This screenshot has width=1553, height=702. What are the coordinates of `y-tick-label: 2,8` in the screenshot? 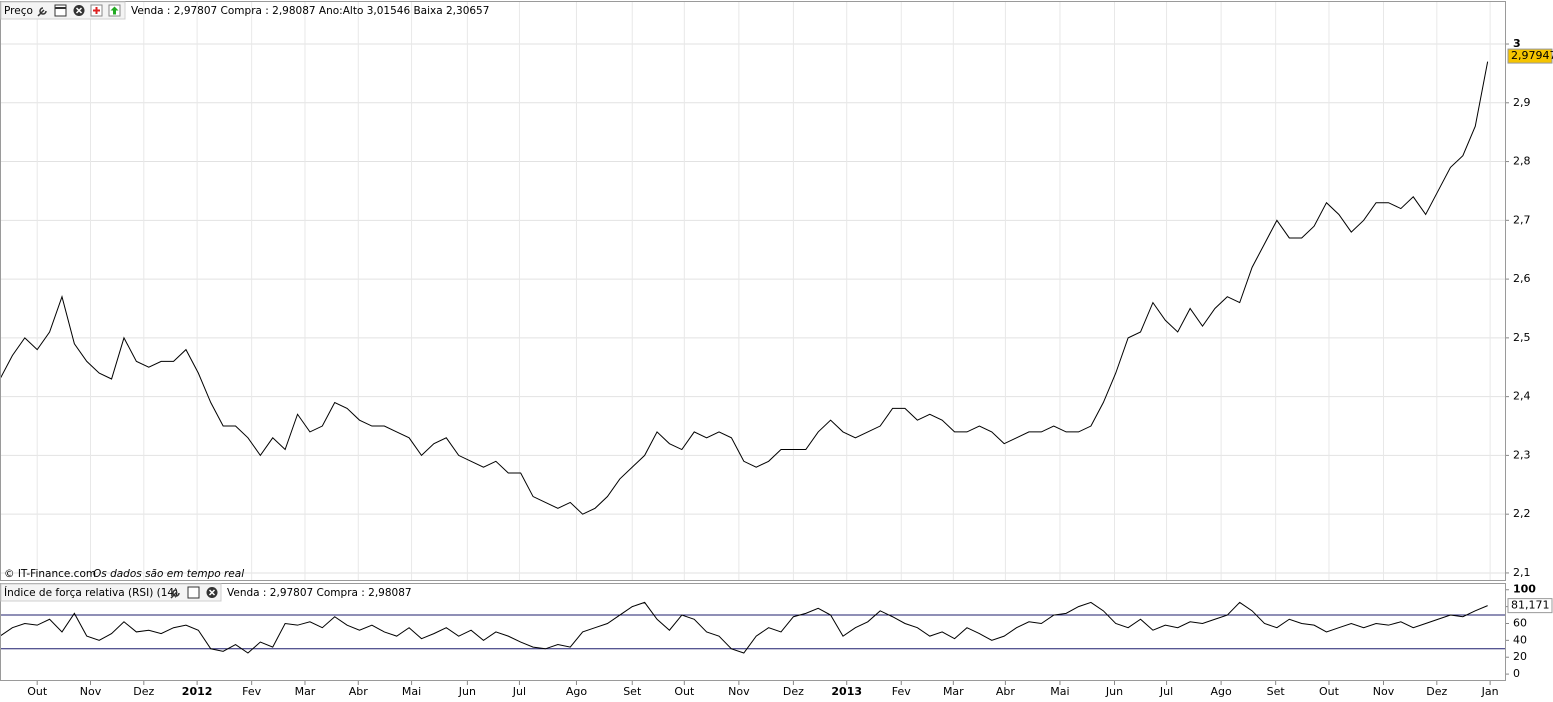 It's located at (1522, 161).